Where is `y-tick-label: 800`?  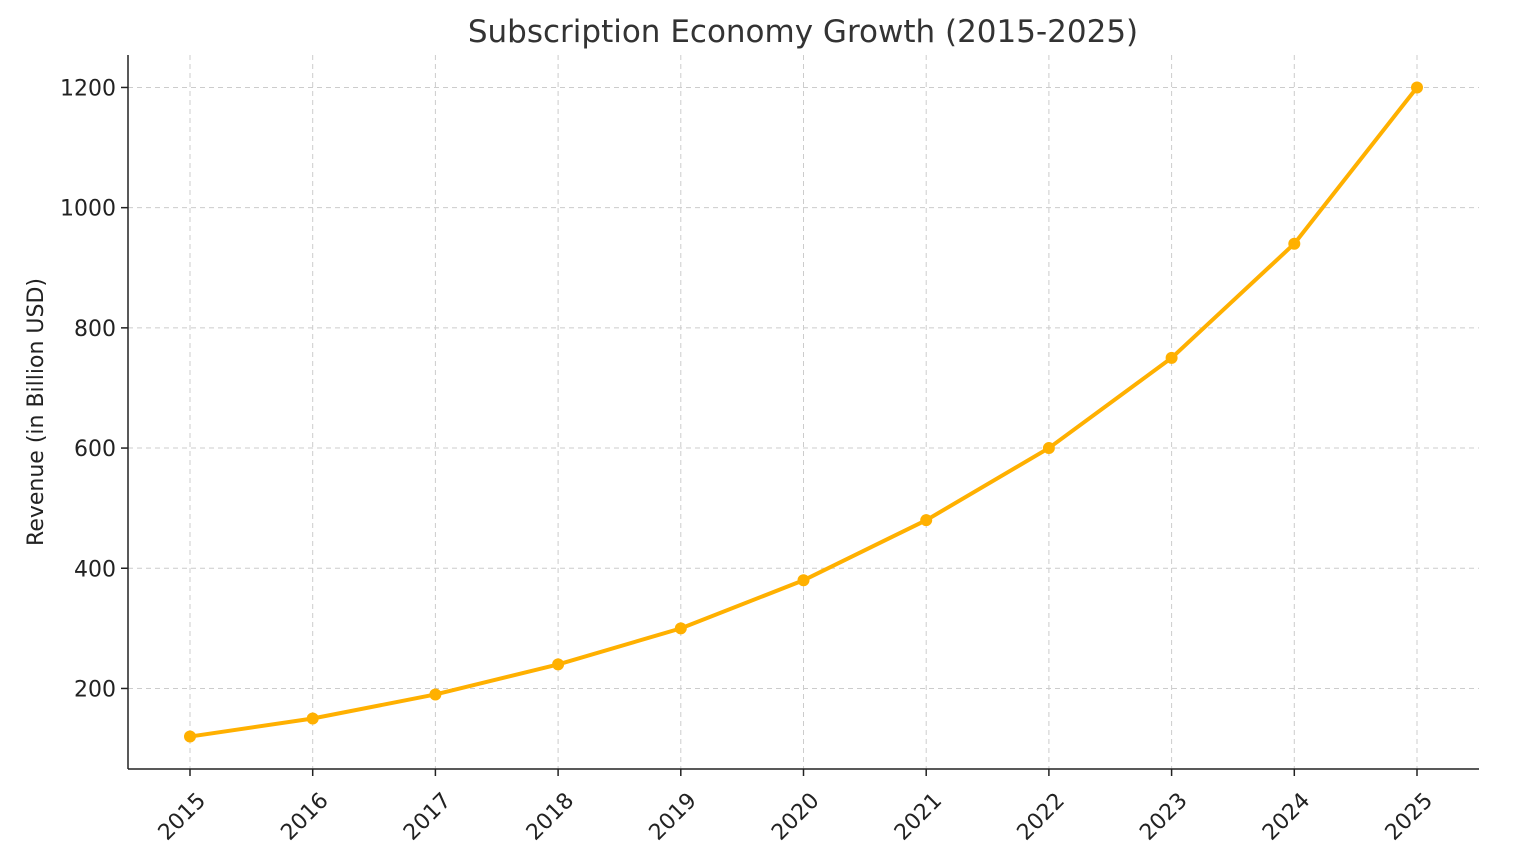 y-tick-label: 800 is located at coordinates (95, 329).